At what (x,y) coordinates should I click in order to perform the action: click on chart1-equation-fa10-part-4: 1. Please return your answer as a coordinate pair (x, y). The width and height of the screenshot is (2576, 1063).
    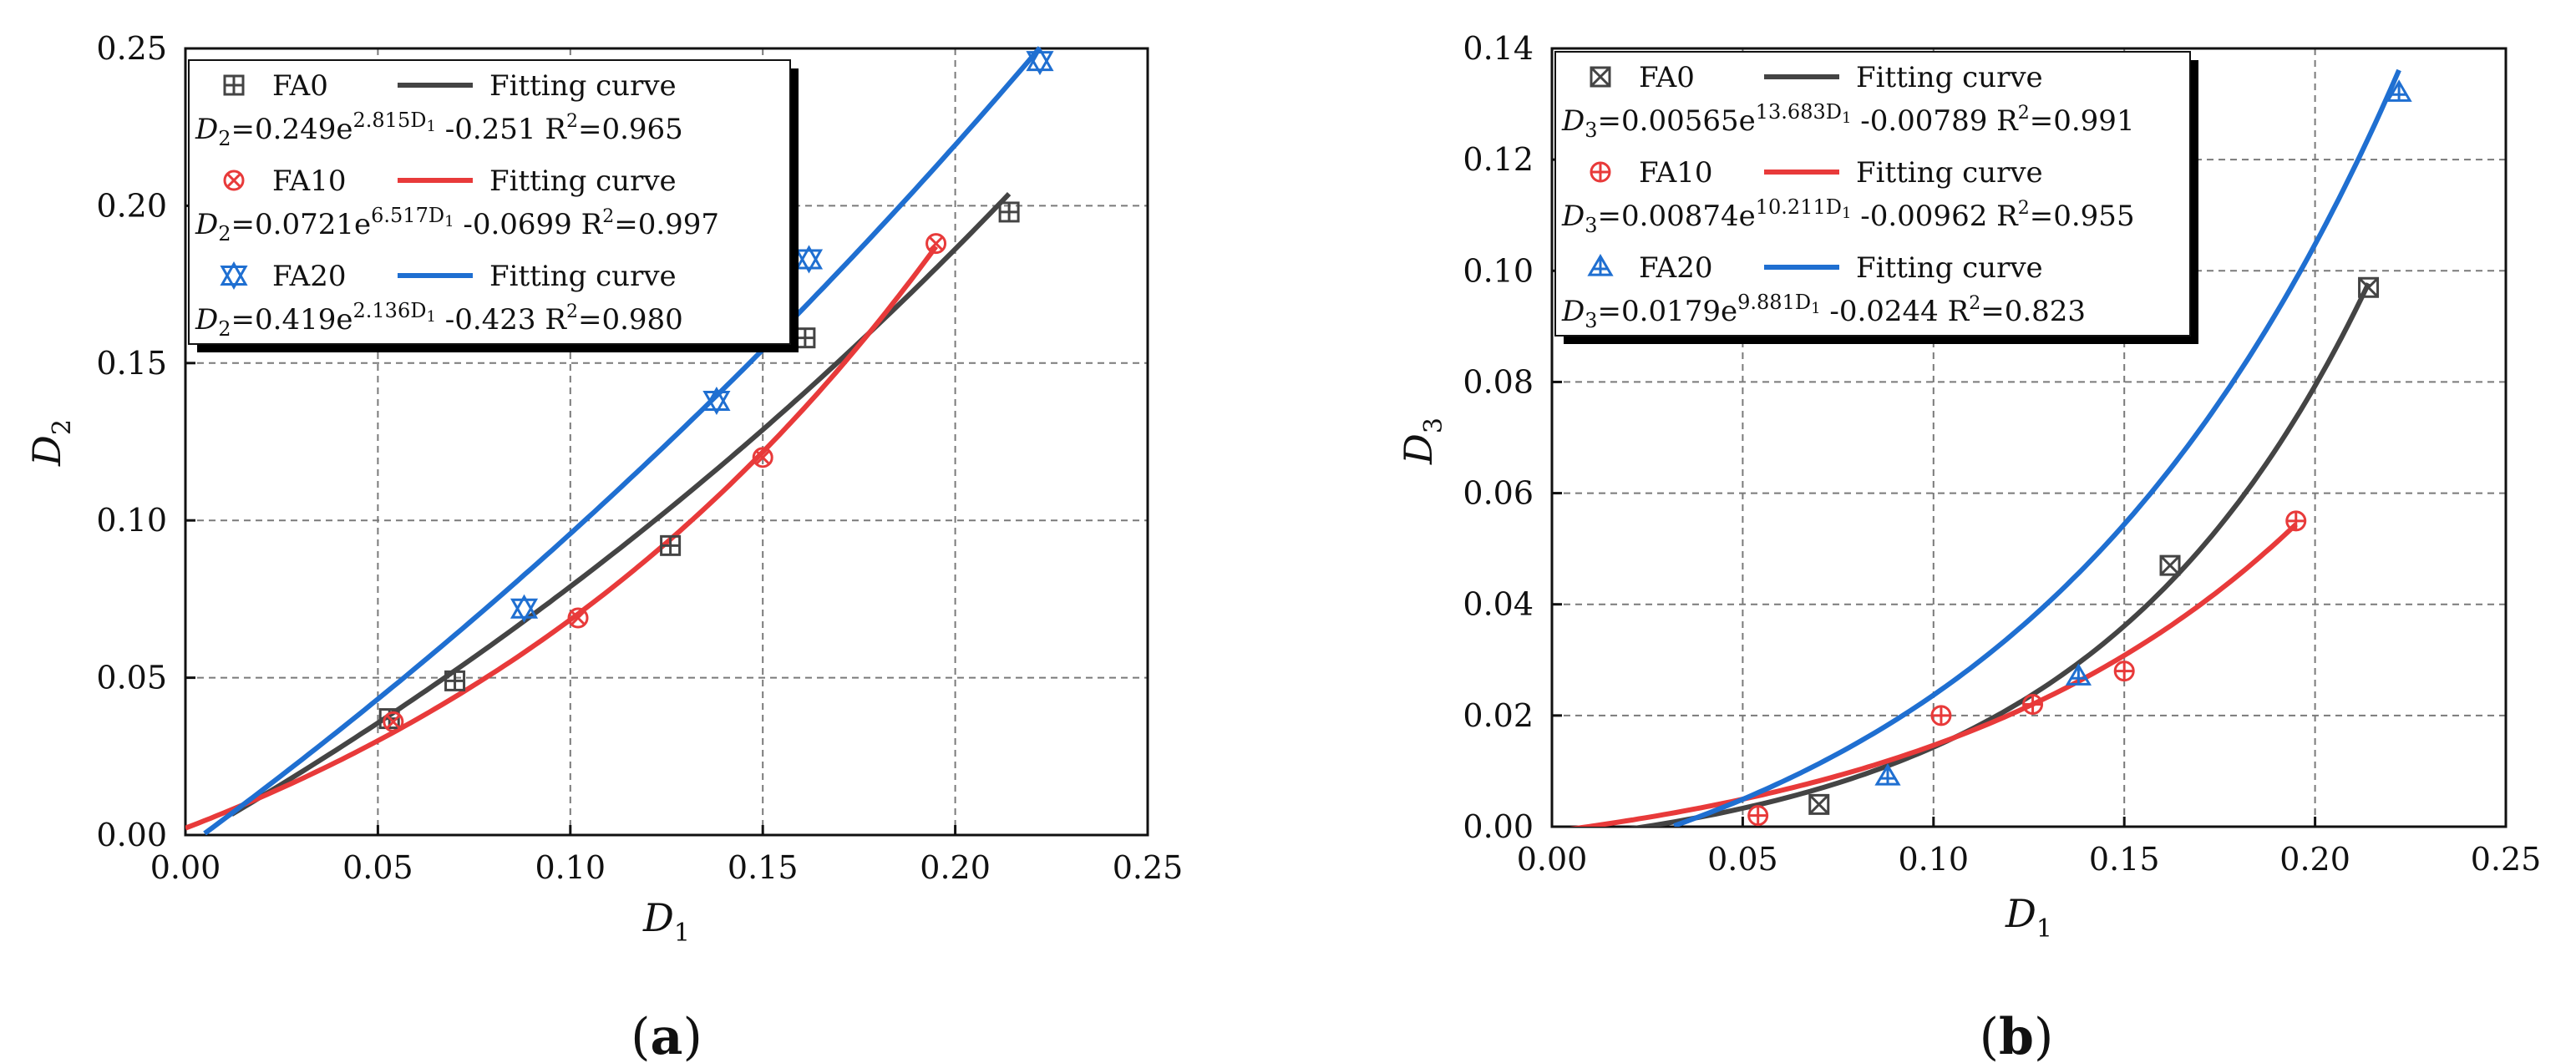
    Looking at the image, I should click on (1846, 213).